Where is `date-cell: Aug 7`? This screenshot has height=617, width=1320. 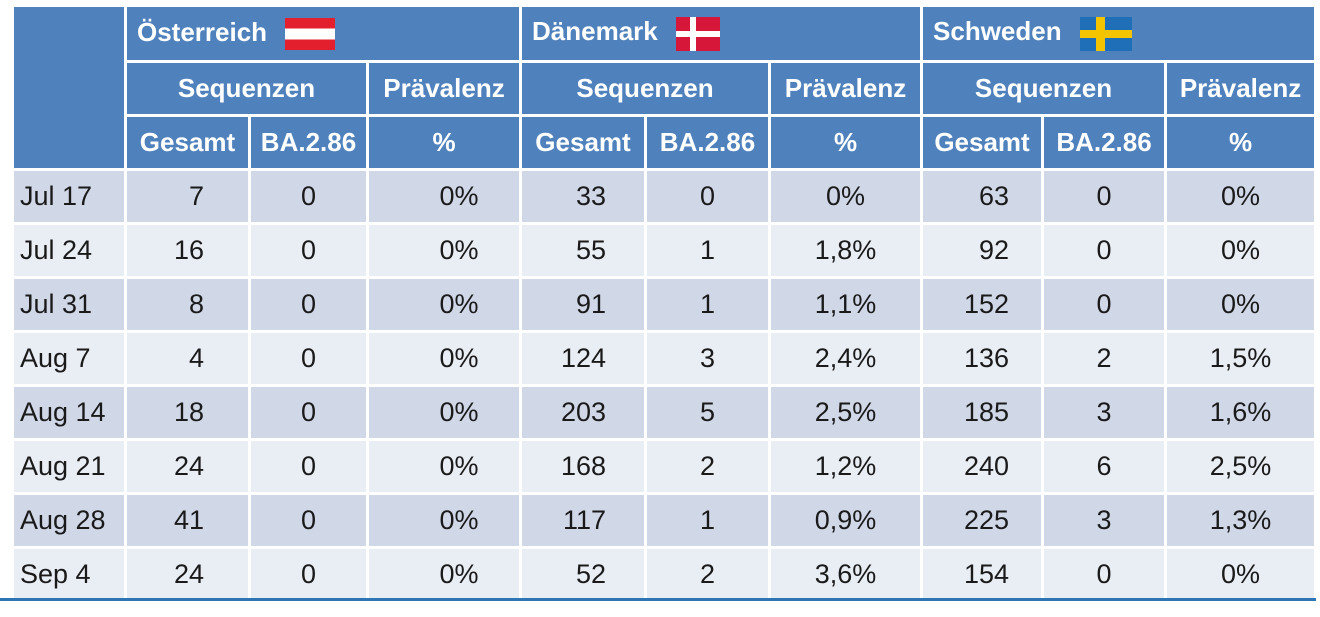 date-cell: Aug 7 is located at coordinates (69, 358).